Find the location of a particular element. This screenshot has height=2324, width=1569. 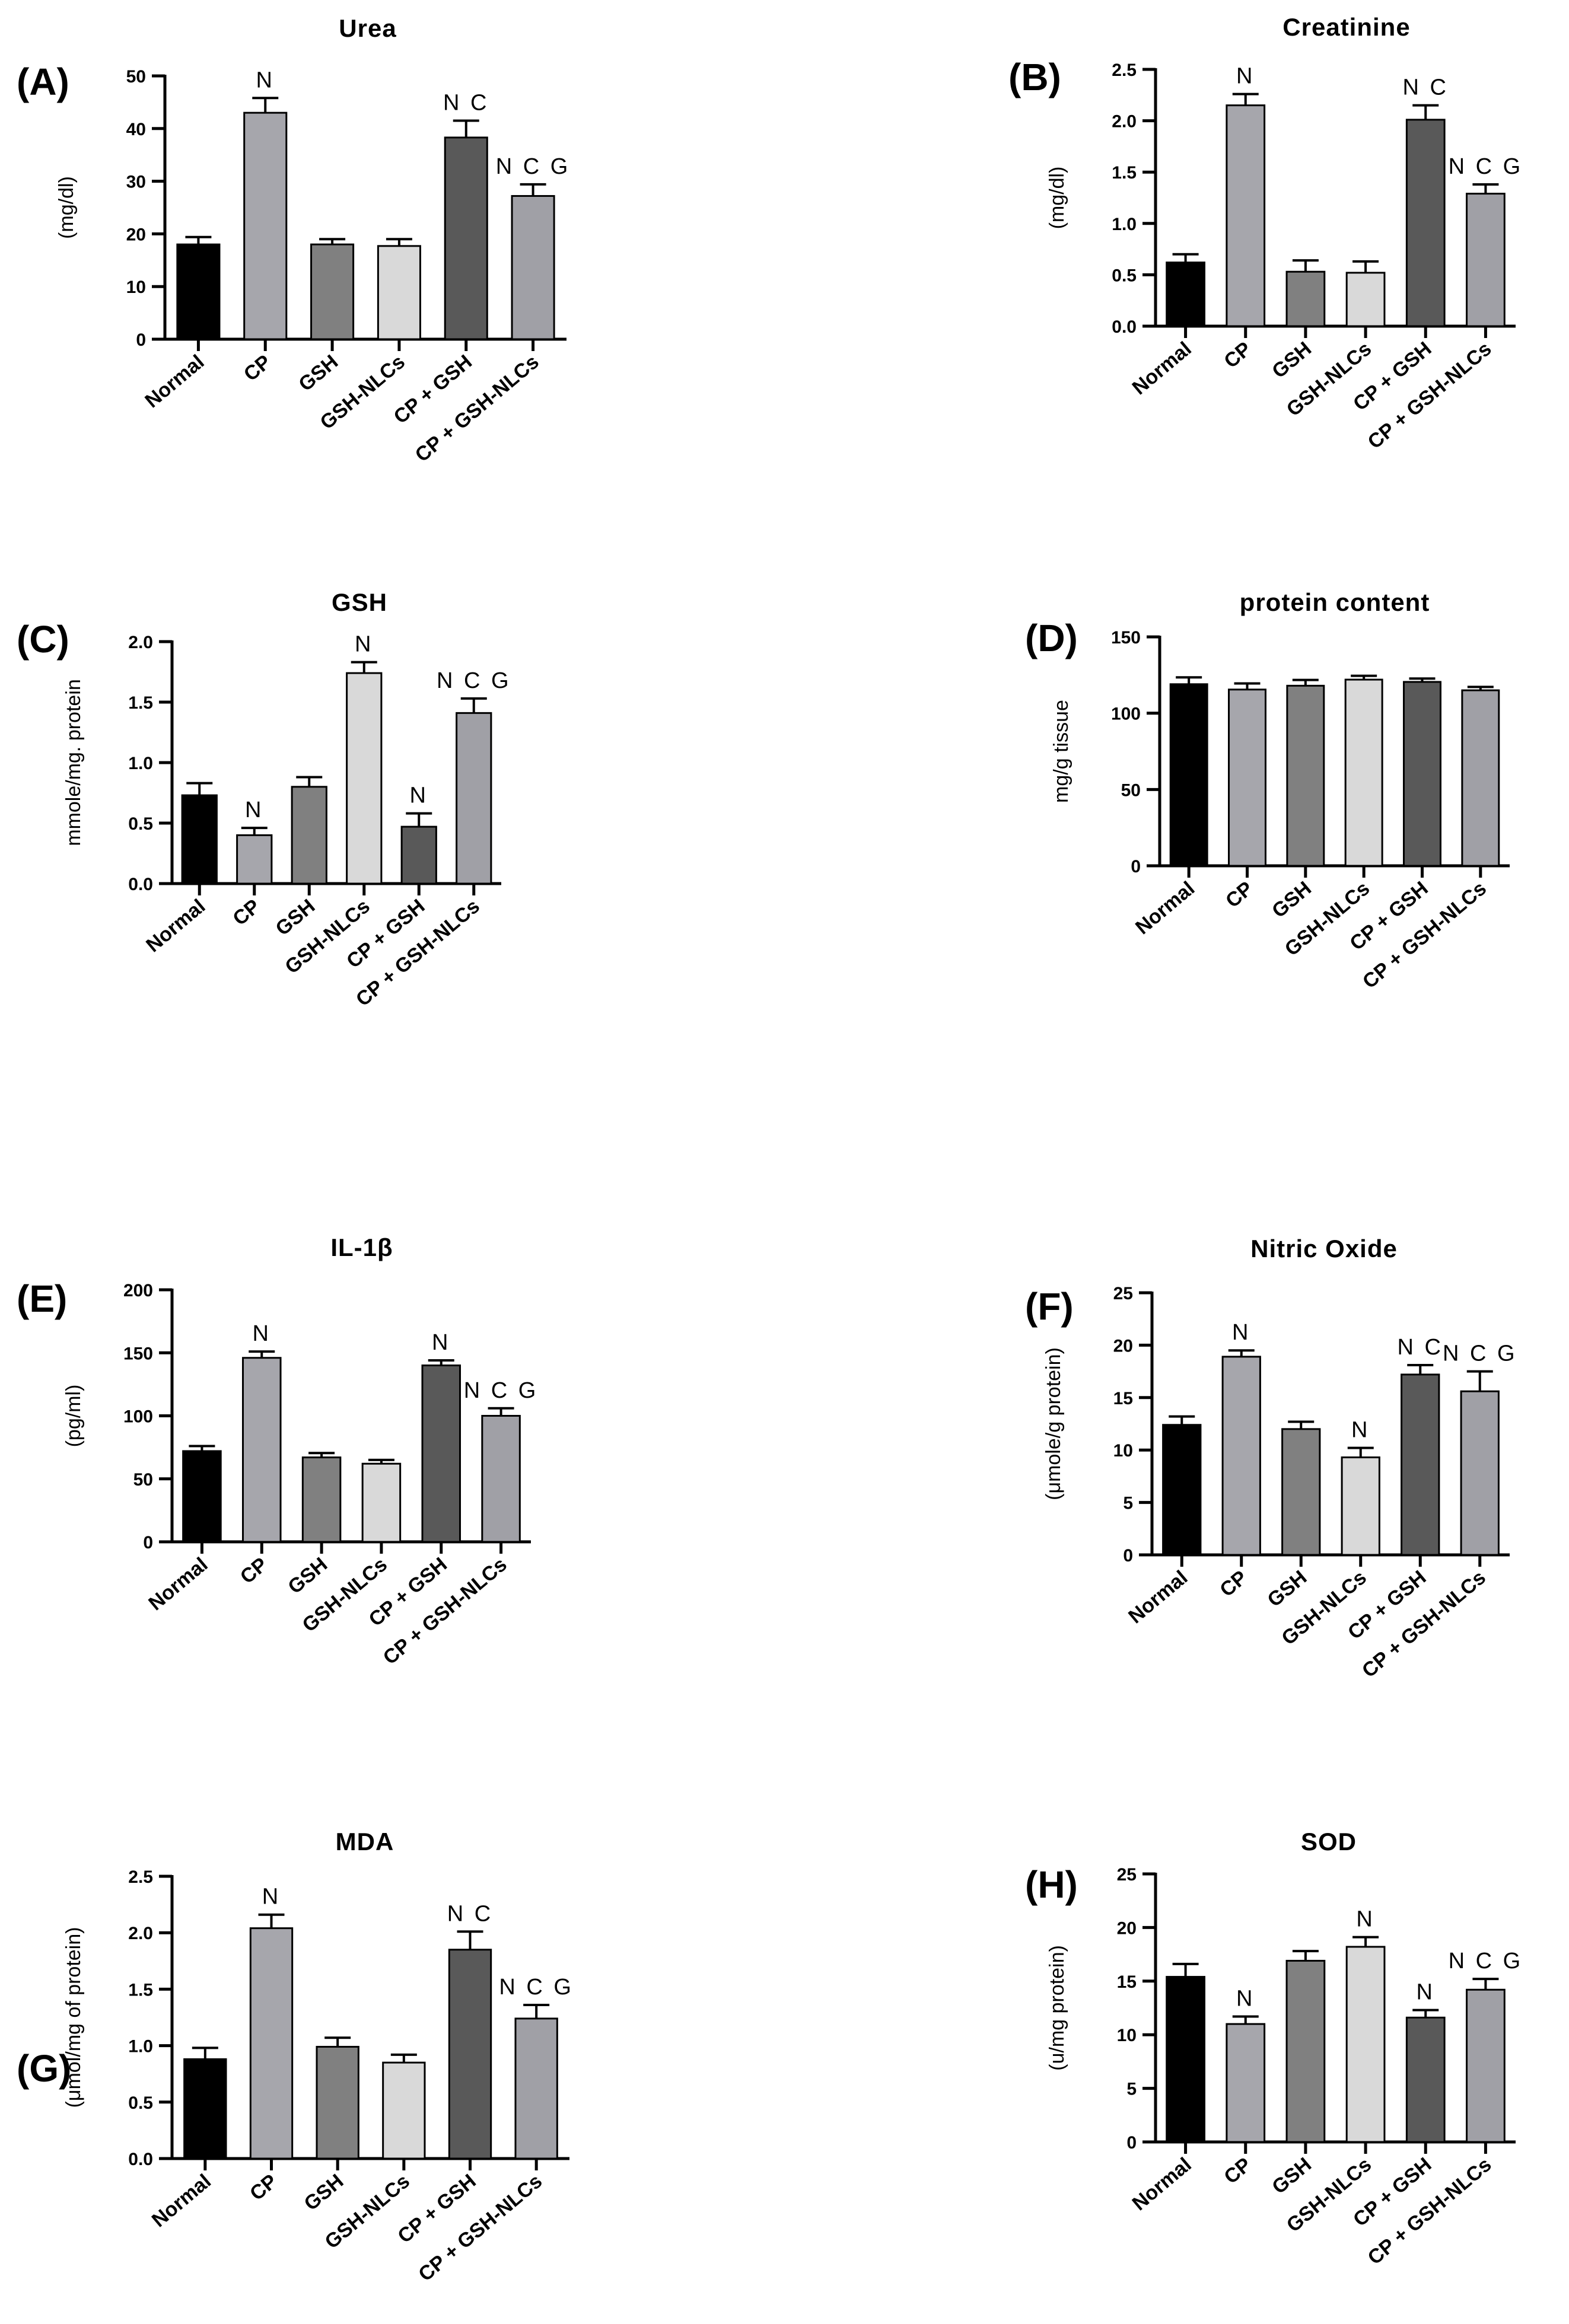

y-tick-label: 150 is located at coordinates (1126, 638).